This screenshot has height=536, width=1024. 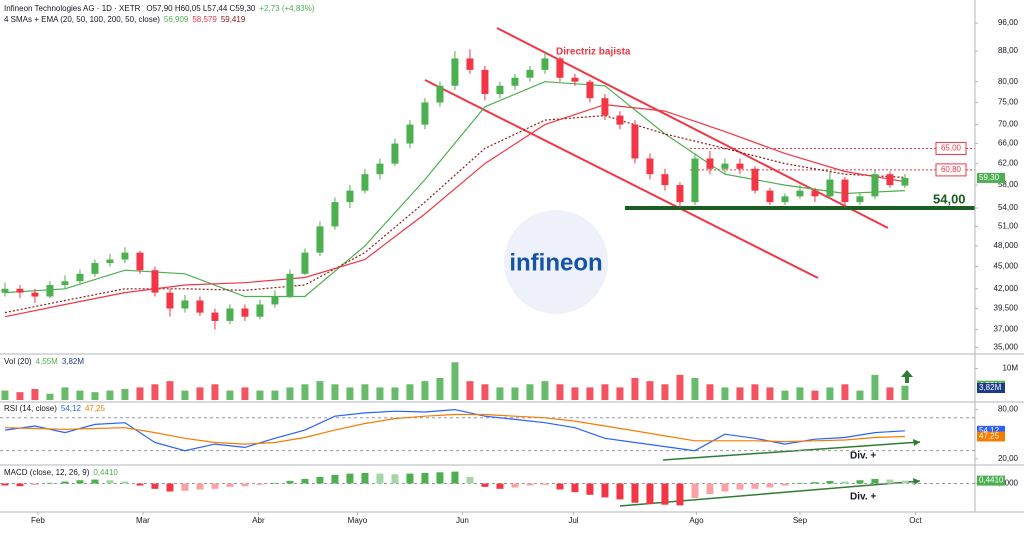 I want to click on x-tick-label: Ago, so click(x=696, y=520).